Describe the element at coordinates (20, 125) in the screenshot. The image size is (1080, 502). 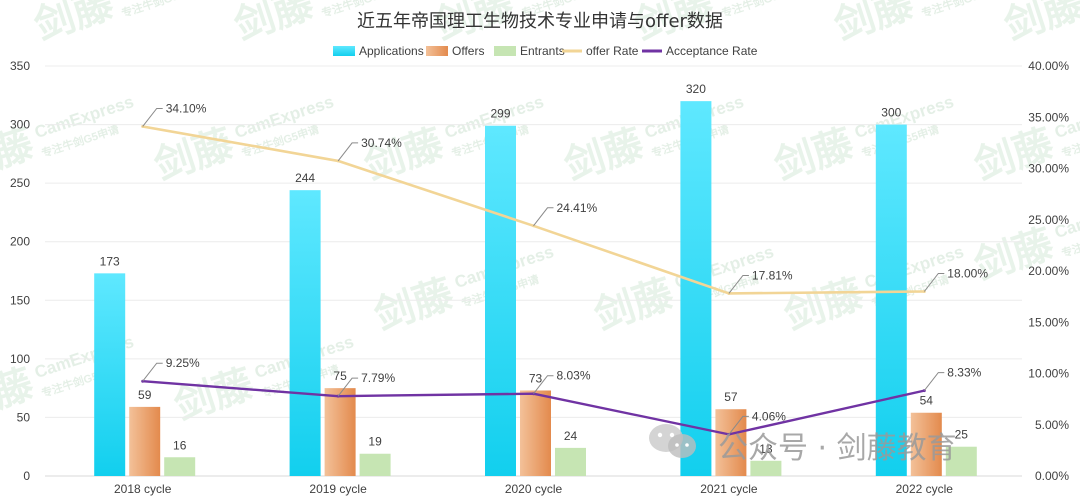
I see `y-left-tick-label: 300` at that location.